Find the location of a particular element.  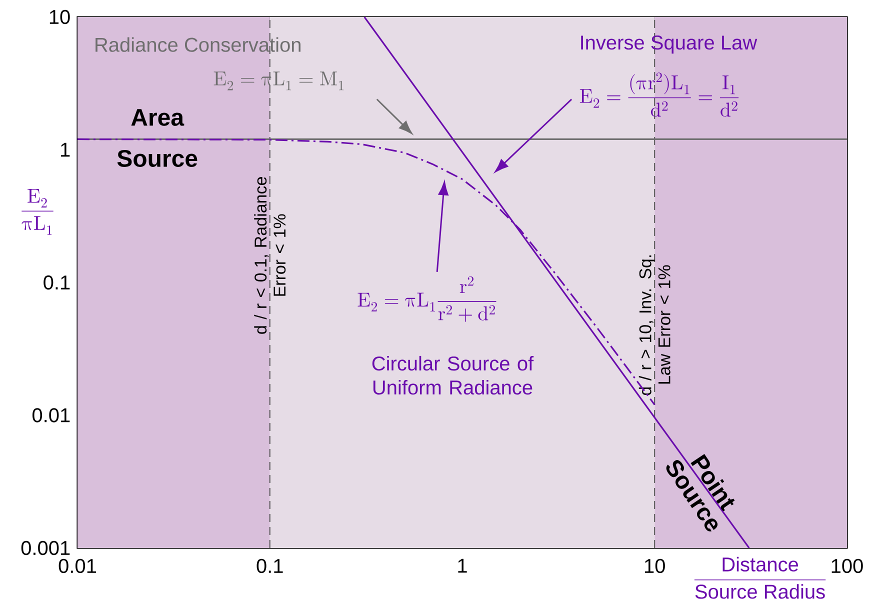

x-tick-label: 0.1 is located at coordinates (269, 566).